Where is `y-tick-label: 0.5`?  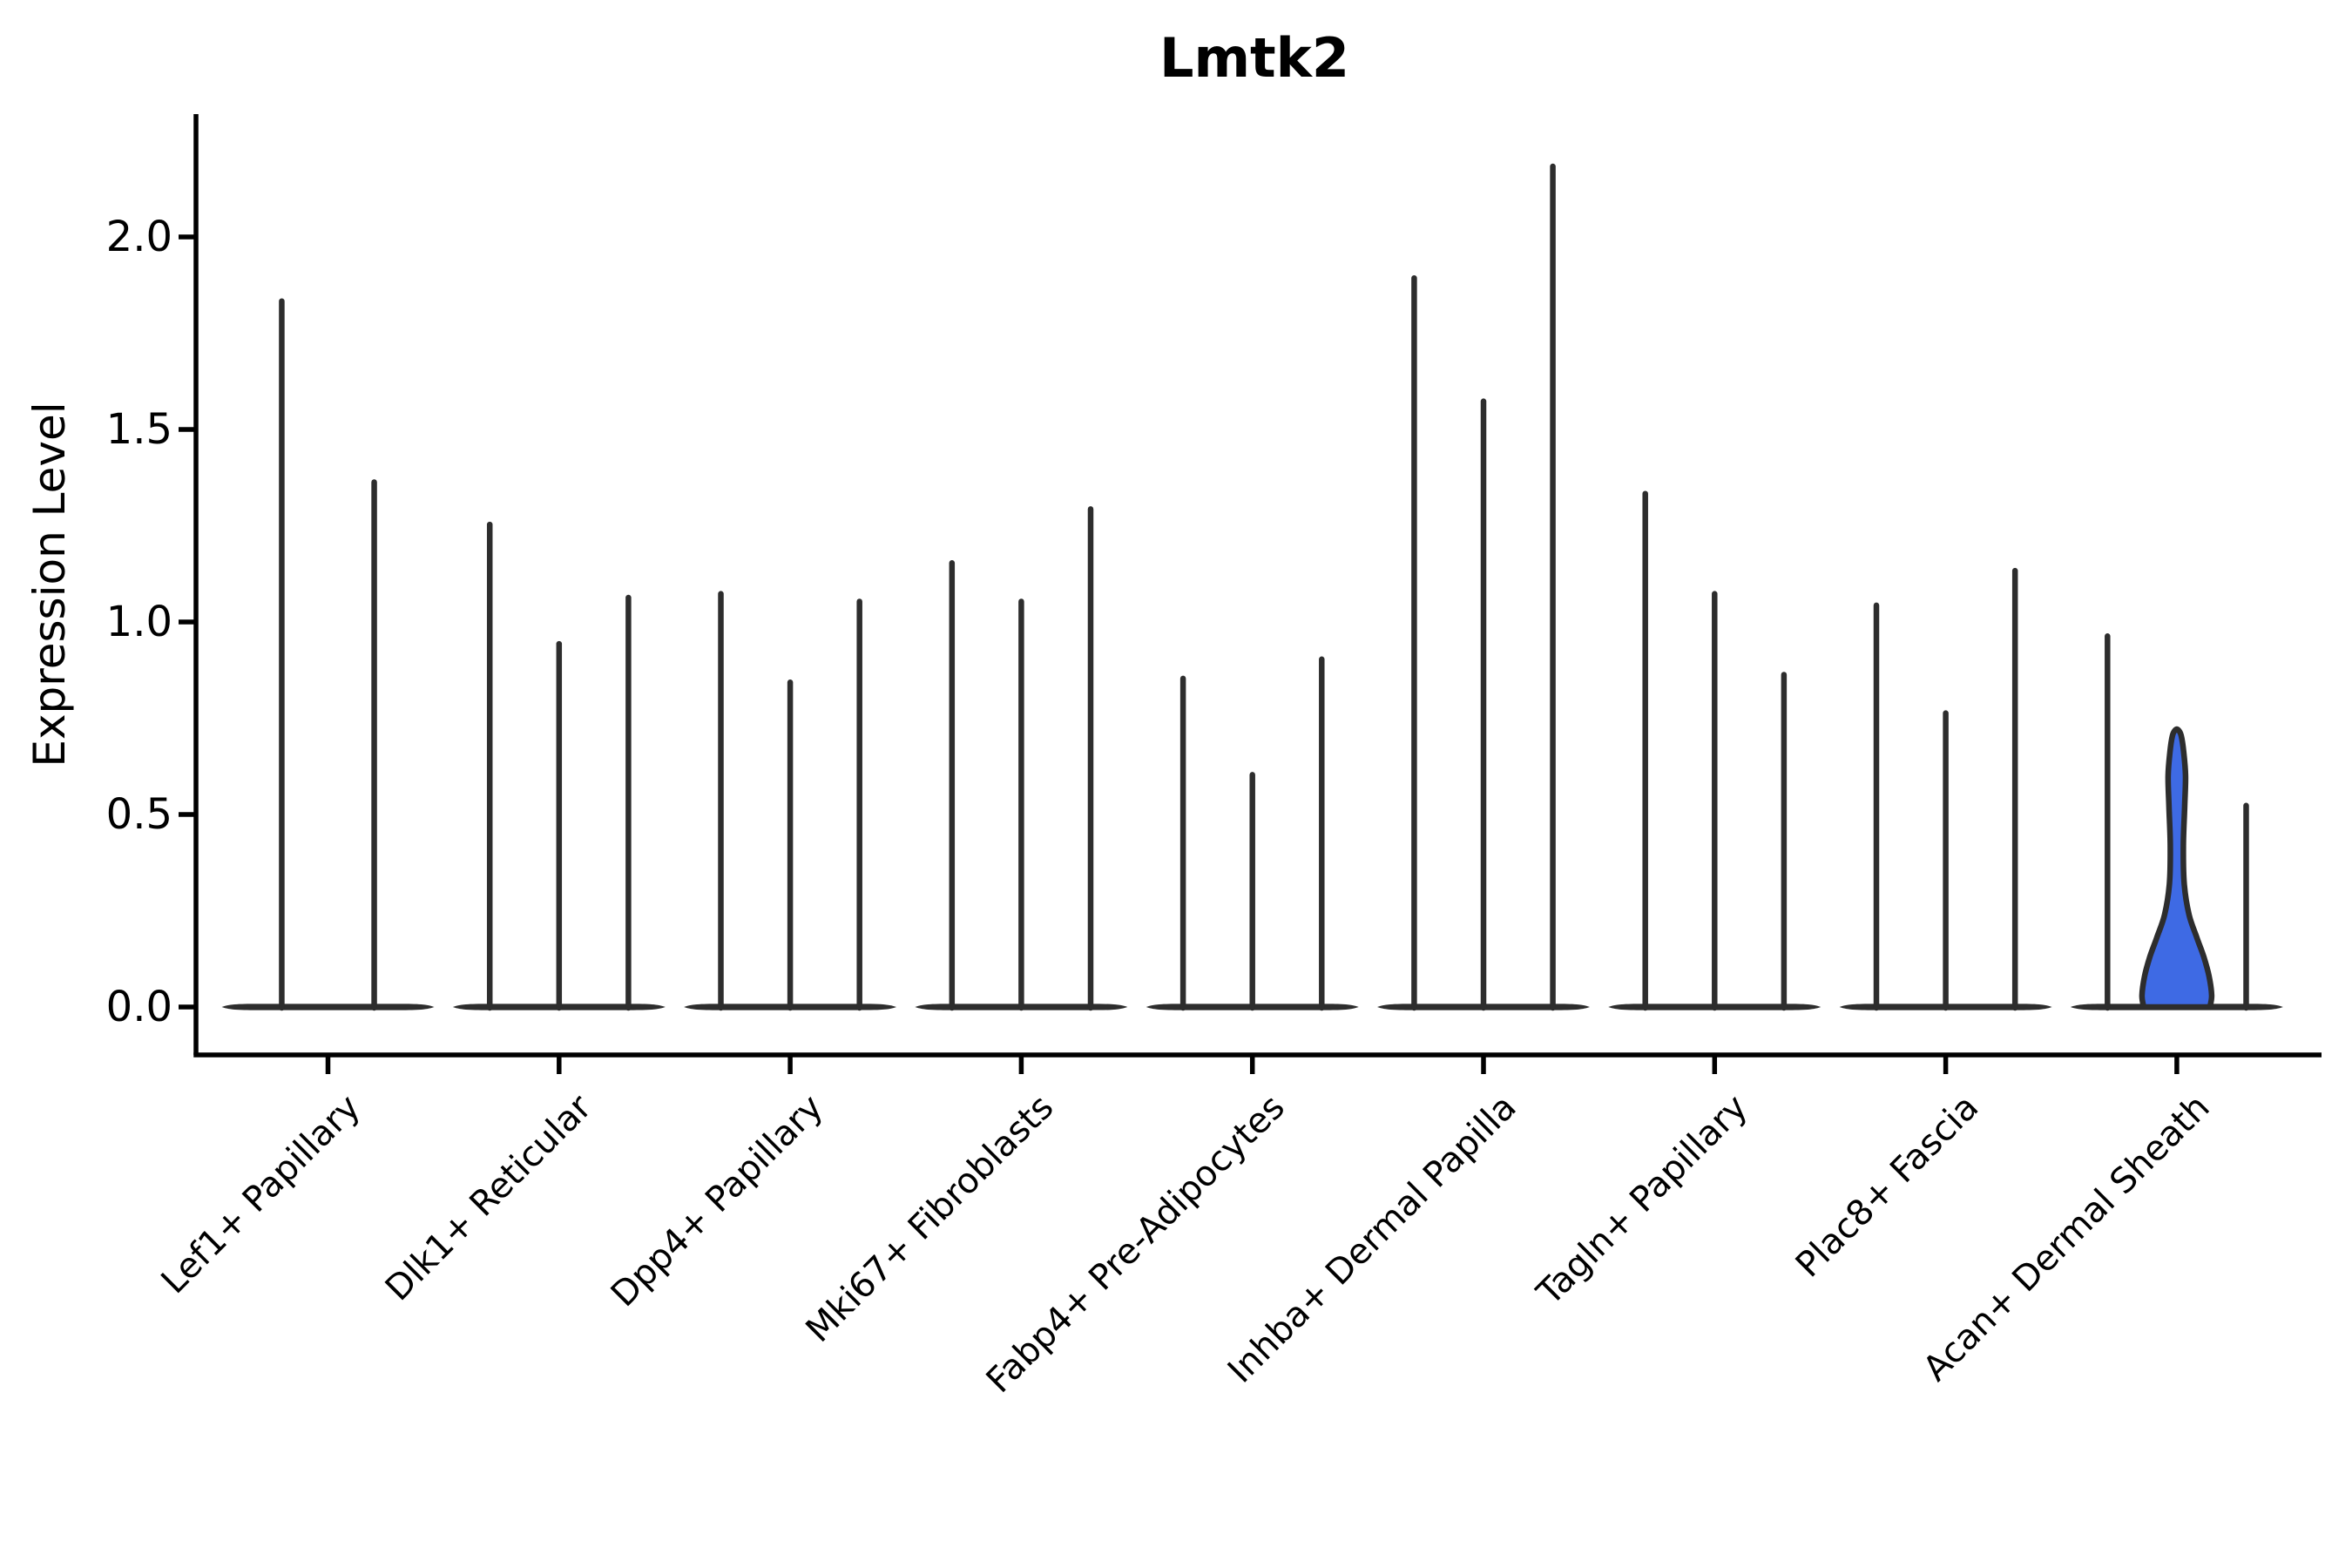
y-tick-label: 0.5 is located at coordinates (138, 815).